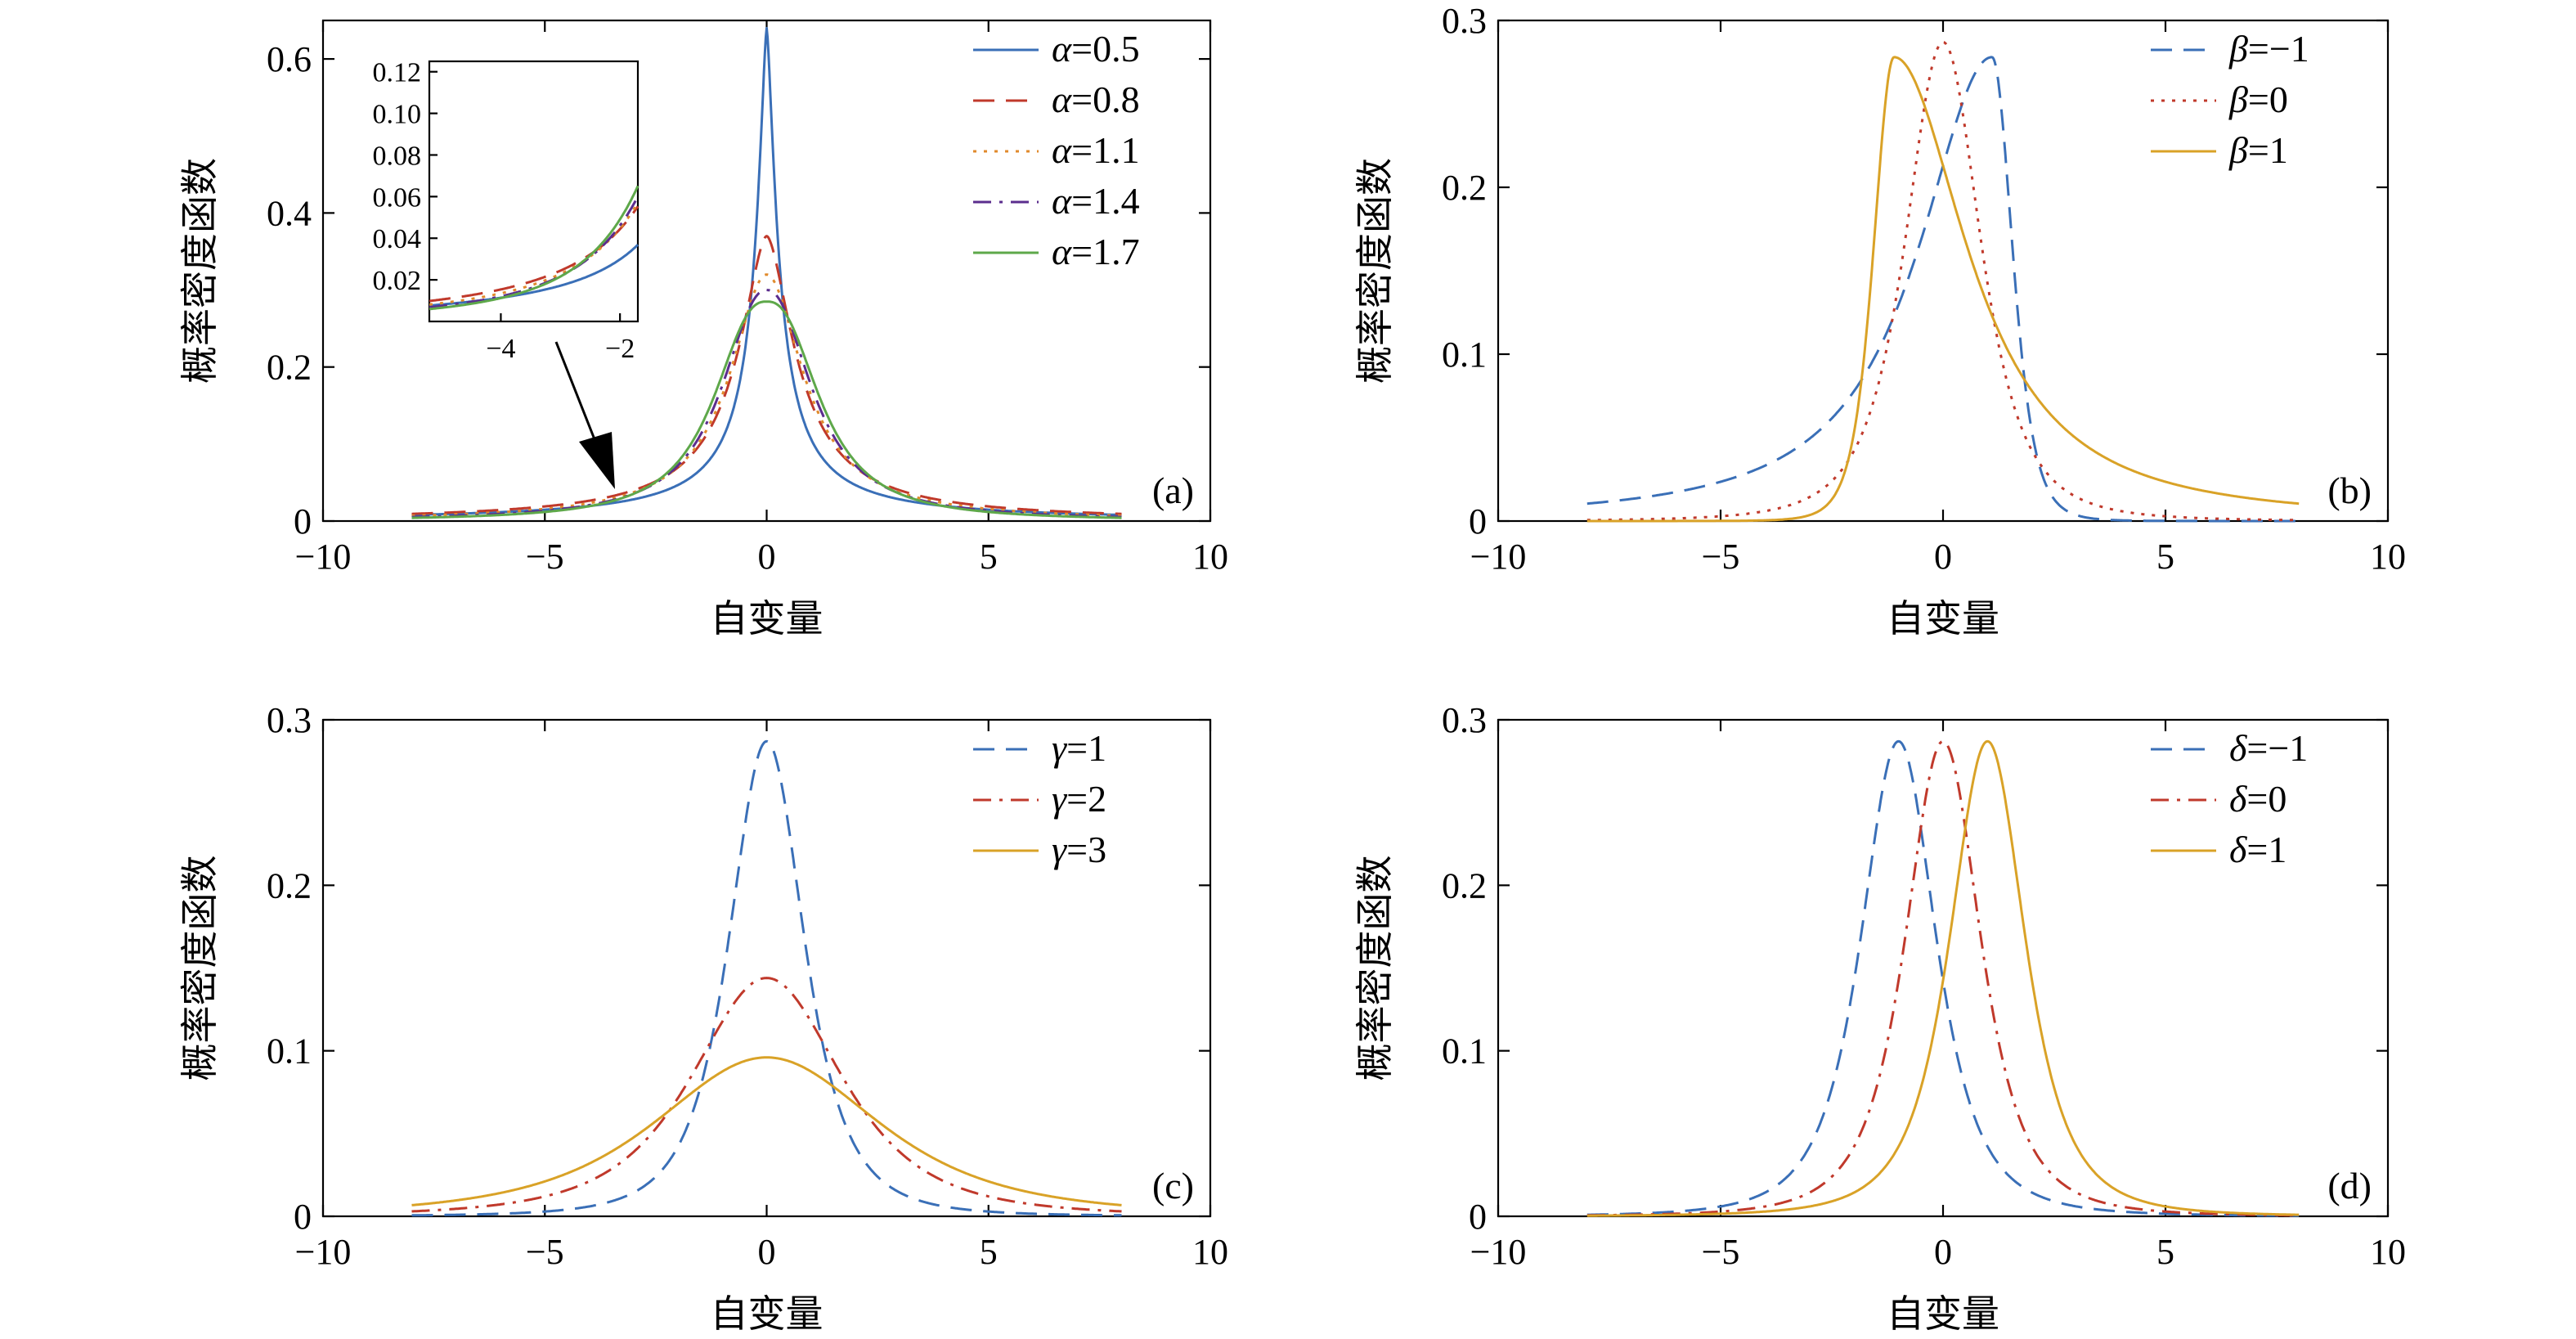  What do you see at coordinates (1096, 150) in the screenshot?
I see `legend-label: α=1.1` at bounding box center [1096, 150].